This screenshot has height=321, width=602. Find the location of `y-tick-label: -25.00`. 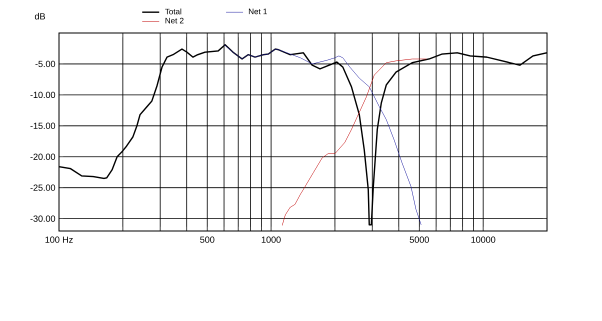

y-tick-label: -25.00 is located at coordinates (43, 187).